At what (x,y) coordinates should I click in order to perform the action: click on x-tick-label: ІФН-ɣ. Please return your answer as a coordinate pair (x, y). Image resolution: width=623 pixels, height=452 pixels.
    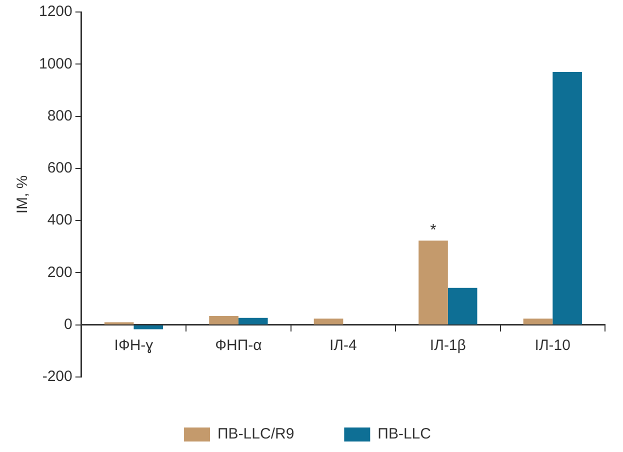
    Looking at the image, I should click on (134, 345).